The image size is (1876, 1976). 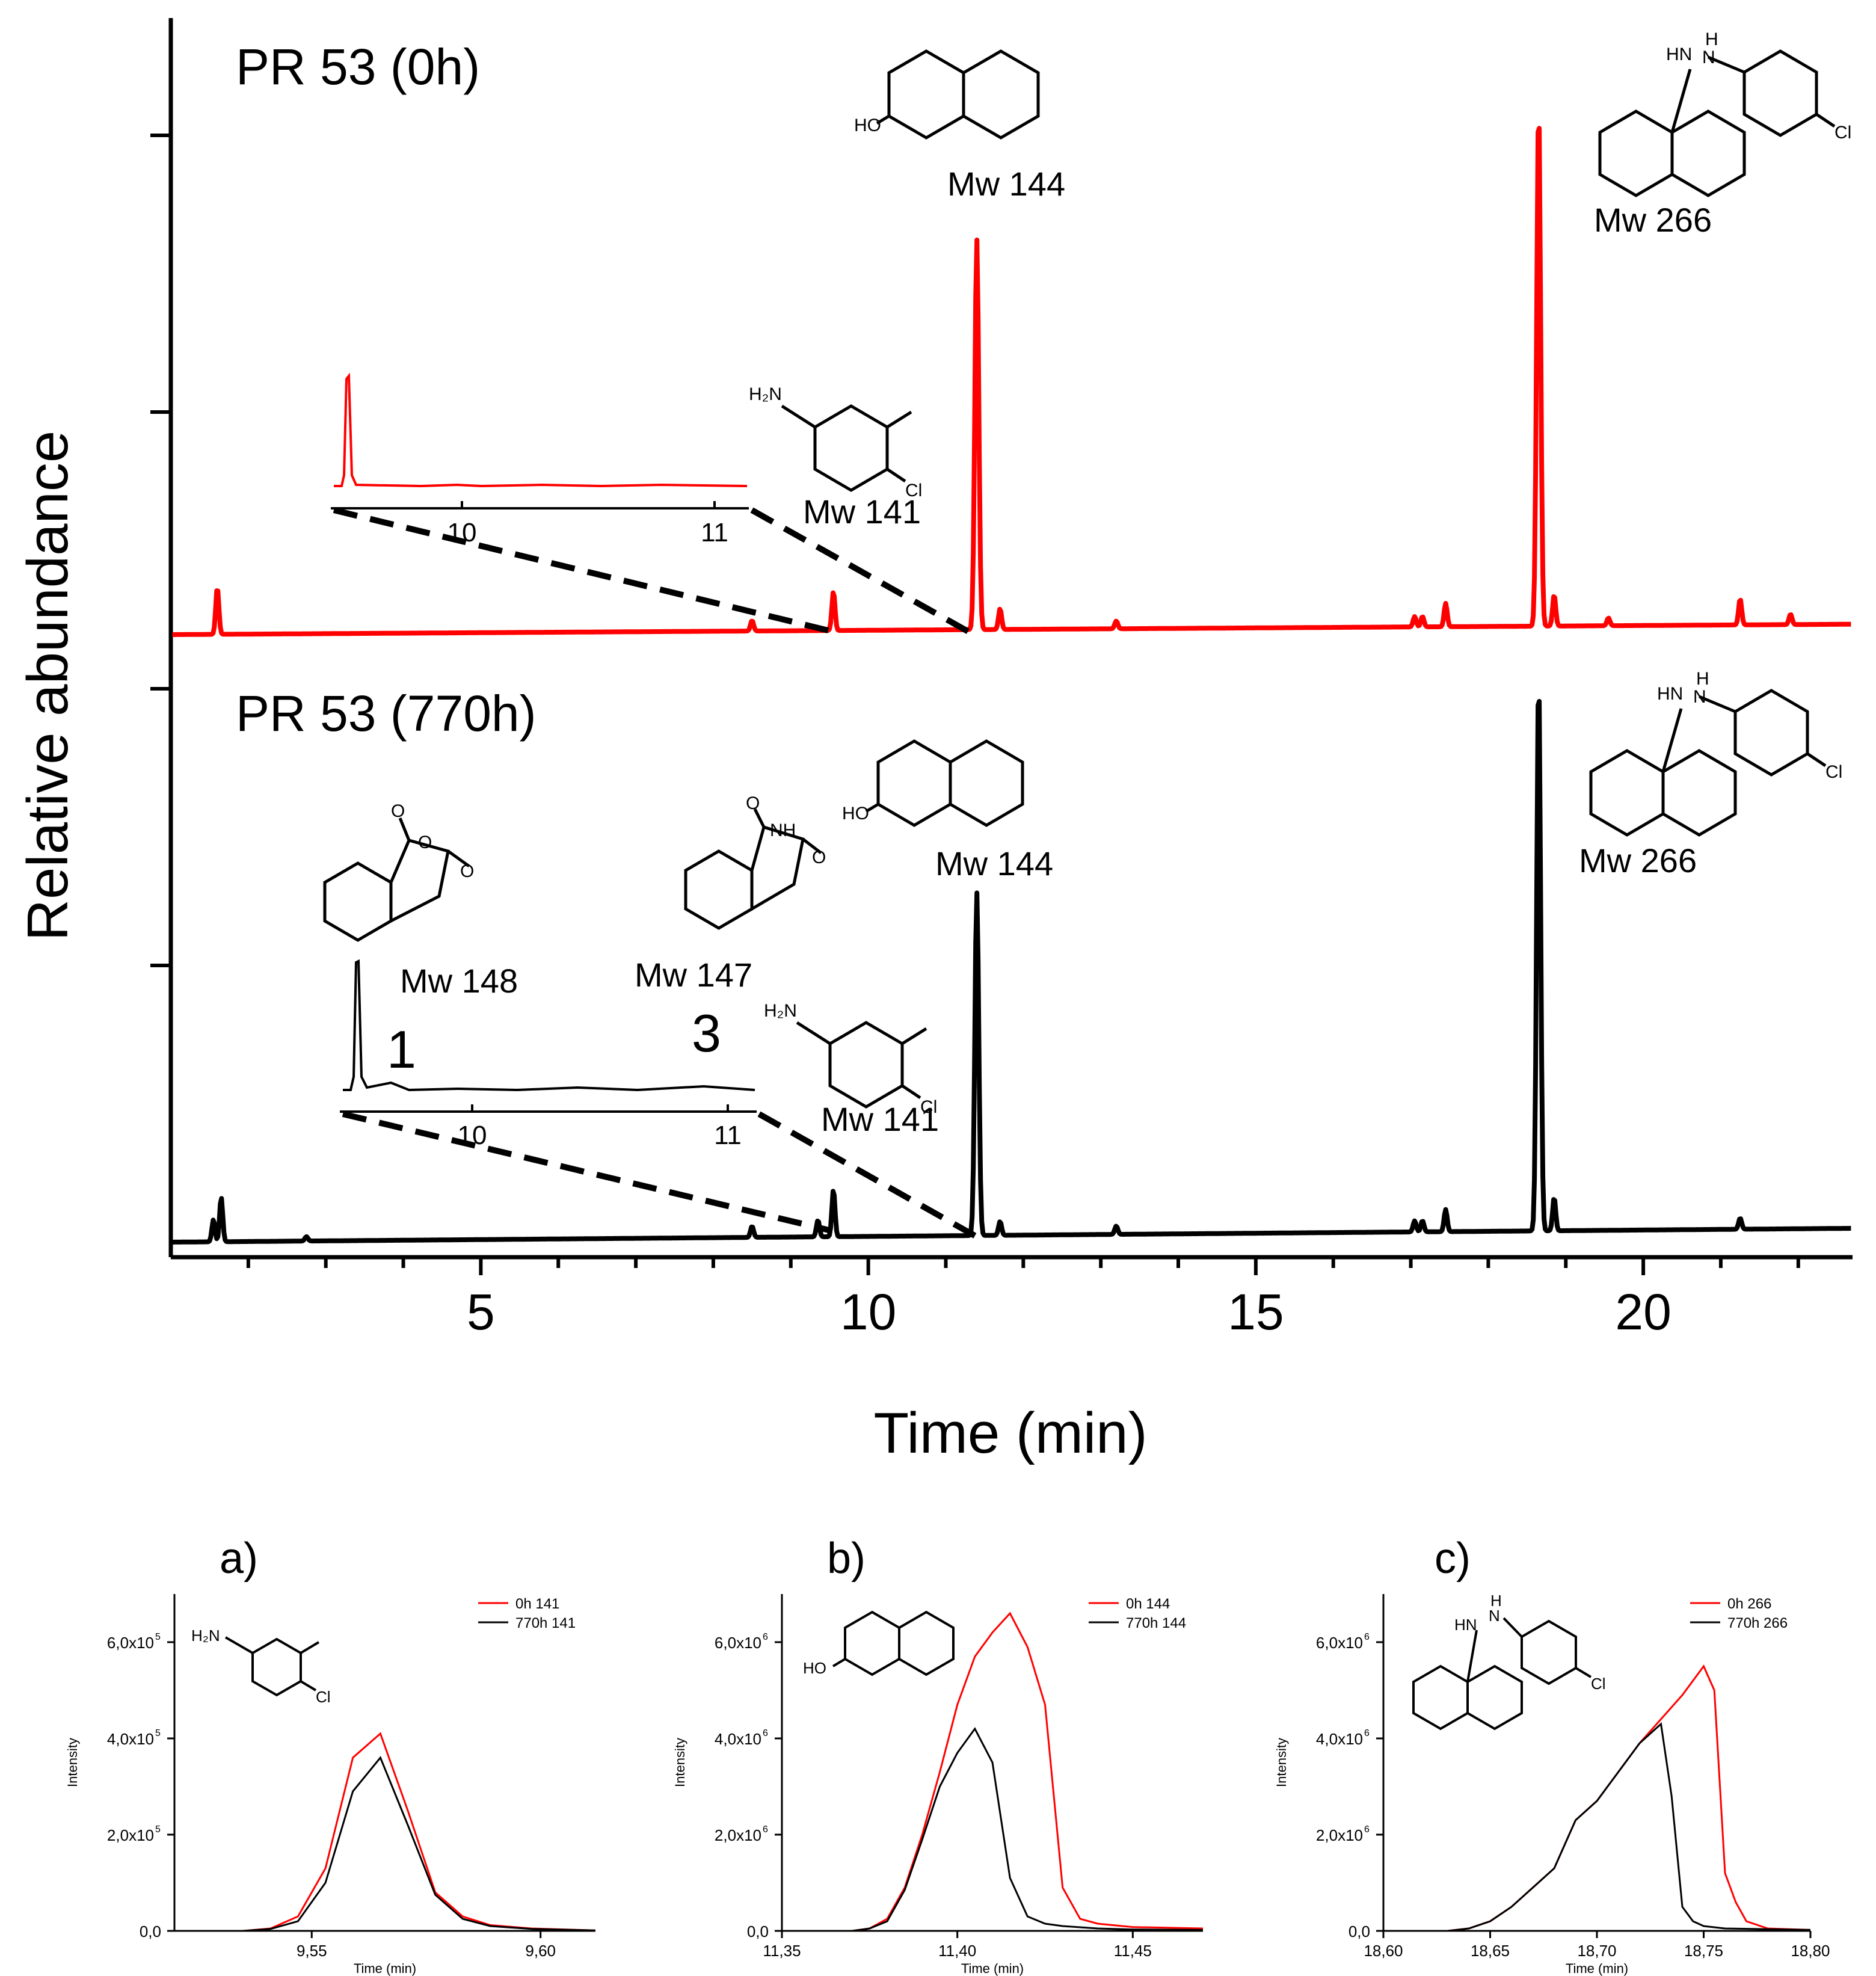 I want to click on subplot-legend-label: 770h 141, so click(x=545, y=1623).